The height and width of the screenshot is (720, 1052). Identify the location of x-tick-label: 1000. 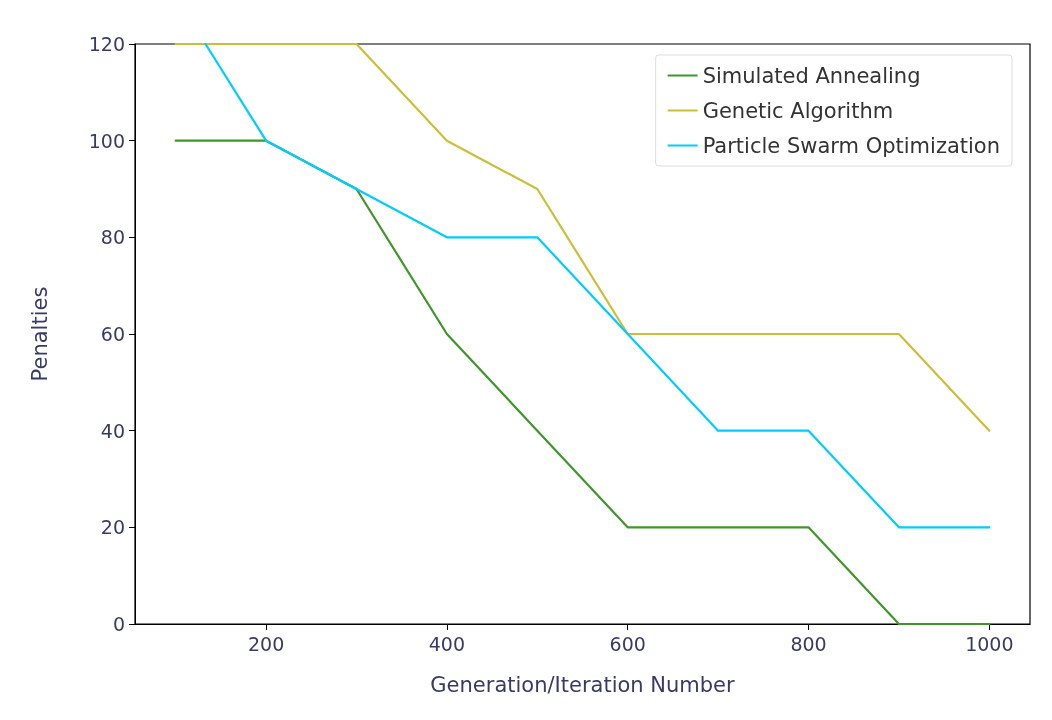
(989, 643).